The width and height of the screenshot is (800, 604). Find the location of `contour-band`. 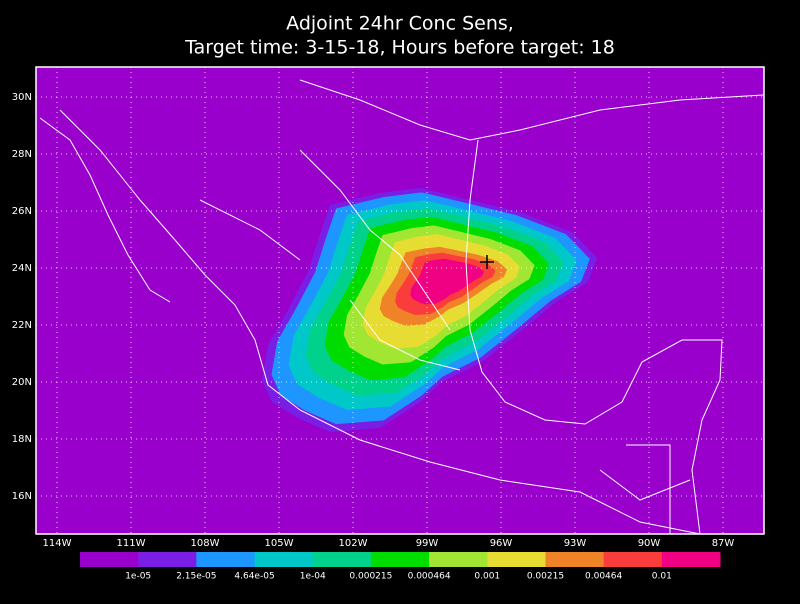

contour-band is located at coordinates (447, 281).